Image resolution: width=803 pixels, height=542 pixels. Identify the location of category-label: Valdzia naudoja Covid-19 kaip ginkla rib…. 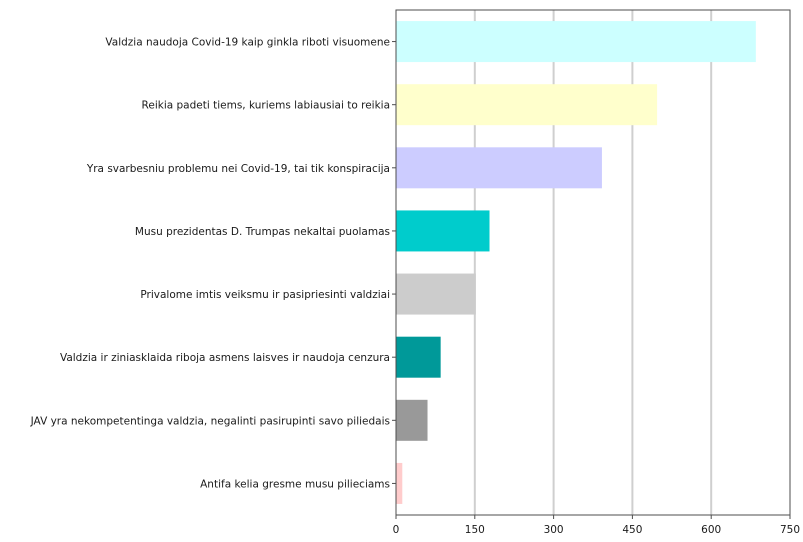
(247, 43).